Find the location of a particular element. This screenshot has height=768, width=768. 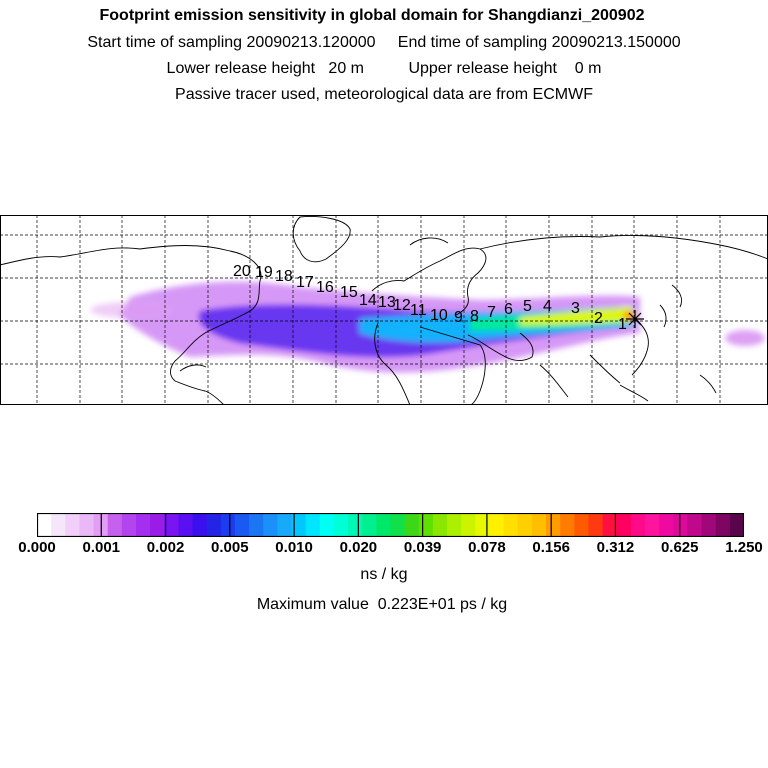

trajectory-label-13: 13 is located at coordinates (387, 302).